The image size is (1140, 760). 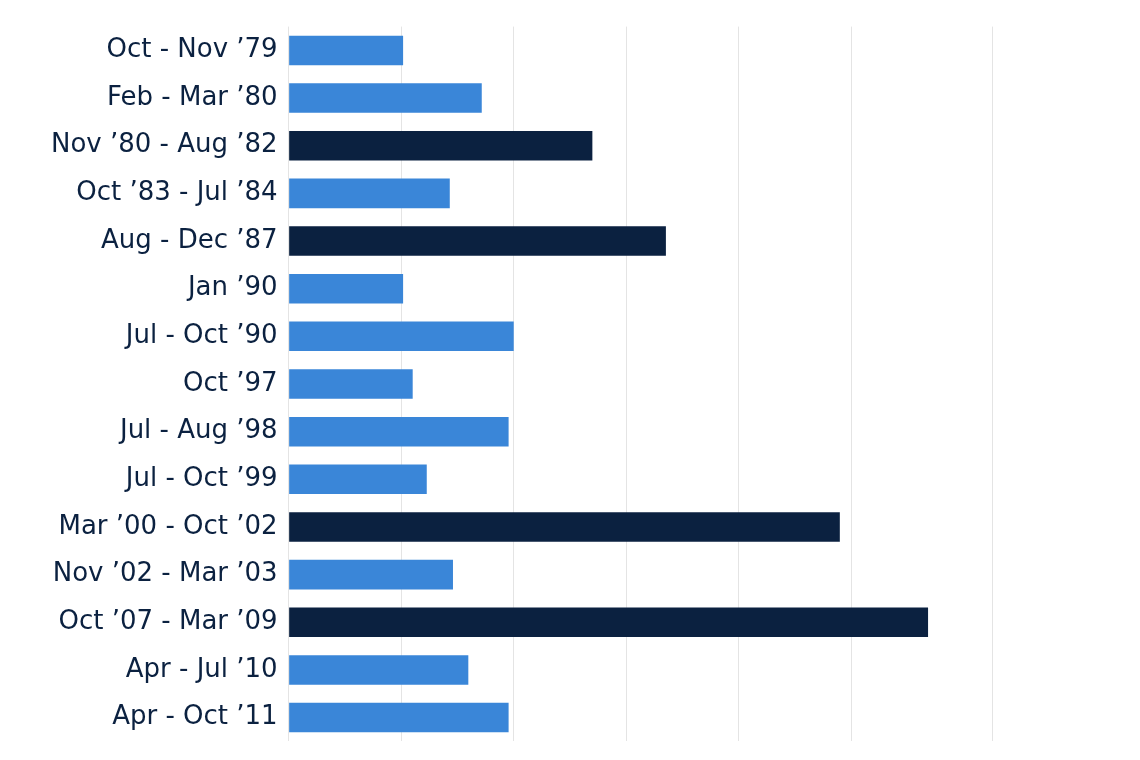 What do you see at coordinates (165, 572) in the screenshot?
I see `y-tick-label: Nov ’02 - Mar ’03` at bounding box center [165, 572].